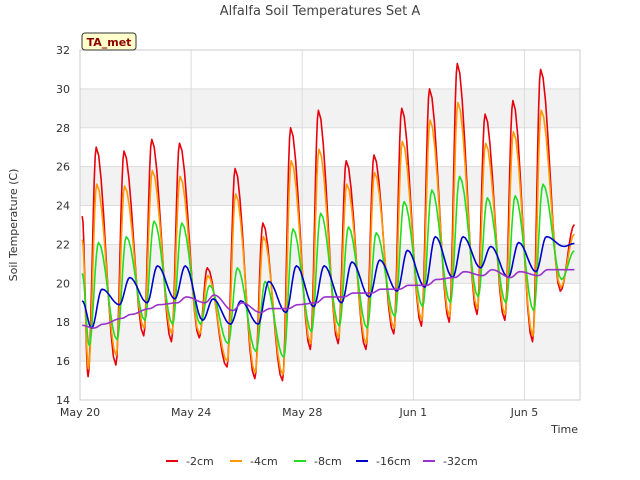 This screenshot has height=480, width=640. I want to click on station-badge-box, so click(109, 41).